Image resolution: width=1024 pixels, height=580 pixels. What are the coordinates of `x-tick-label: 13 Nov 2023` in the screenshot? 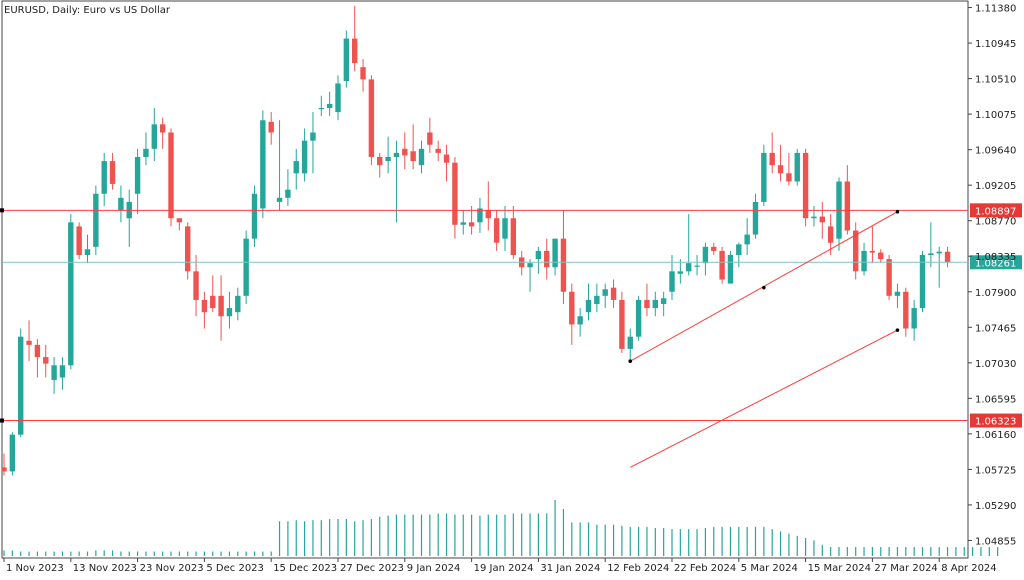 It's located at (105, 568).